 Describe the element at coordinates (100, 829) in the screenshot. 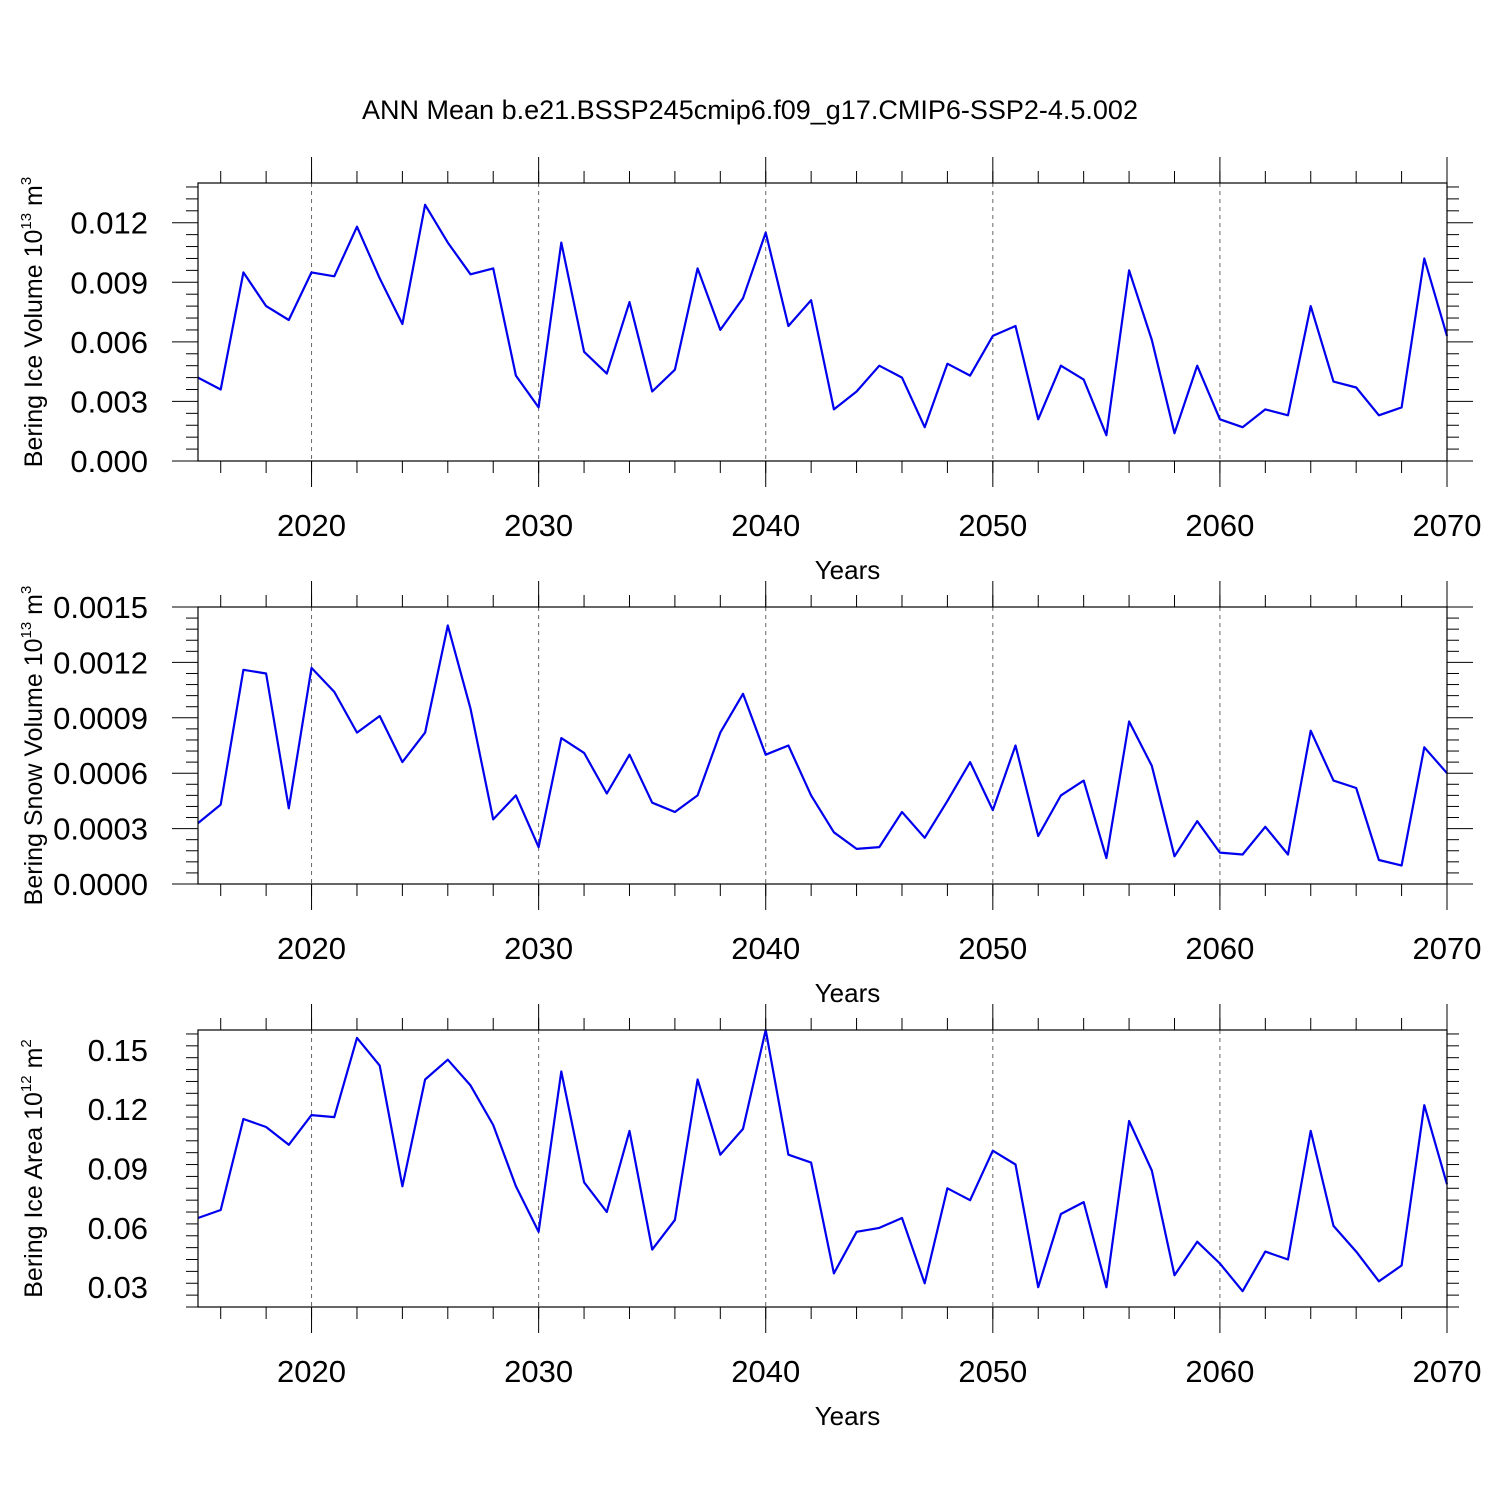

I see `y-tick-label: 0.0003` at that location.